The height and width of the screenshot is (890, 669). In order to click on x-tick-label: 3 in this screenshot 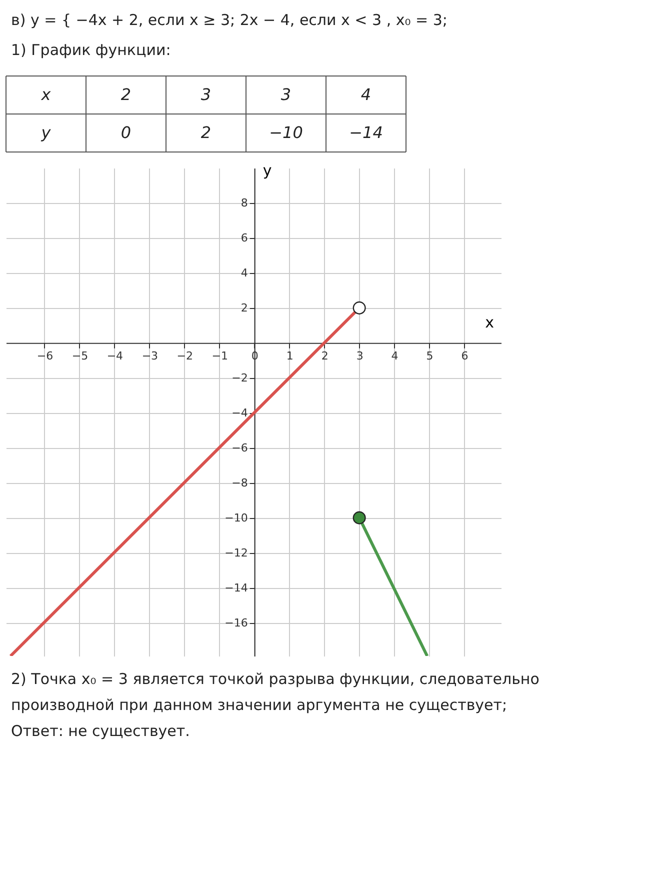, I will do `click(360, 355)`.